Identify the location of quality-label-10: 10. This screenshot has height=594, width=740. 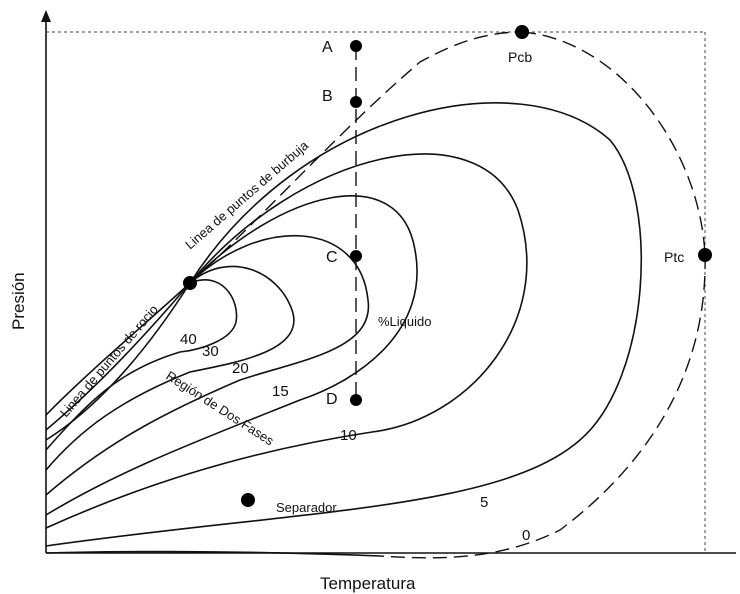
(348, 435).